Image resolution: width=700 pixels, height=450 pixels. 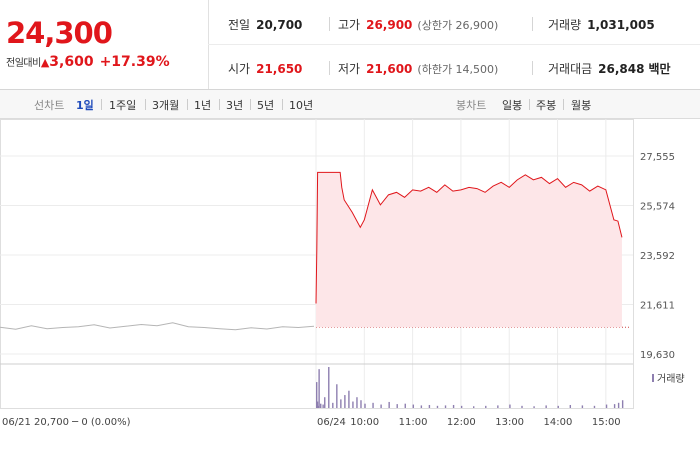 I want to click on header-divider, so click(x=454, y=44).